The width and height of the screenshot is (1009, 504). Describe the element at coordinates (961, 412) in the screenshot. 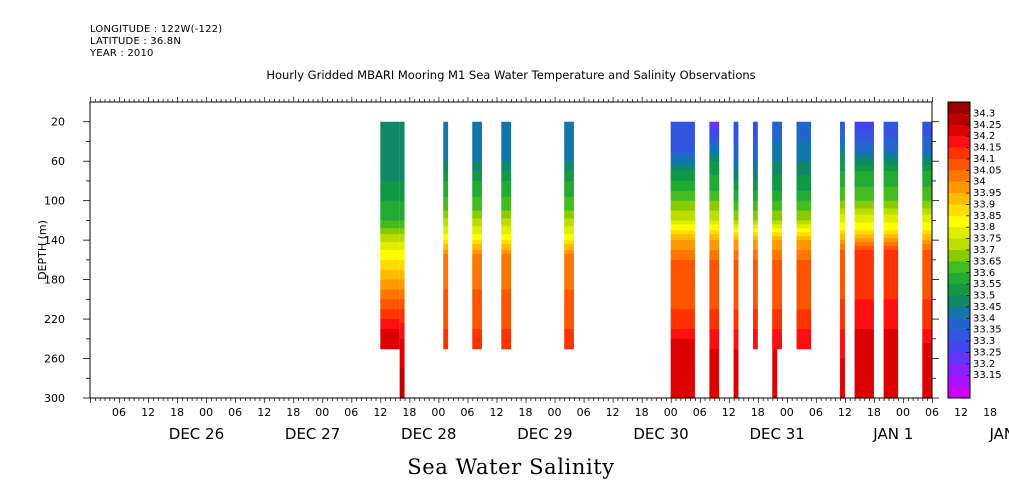

I see `x-hour-tick-label: 12` at that location.